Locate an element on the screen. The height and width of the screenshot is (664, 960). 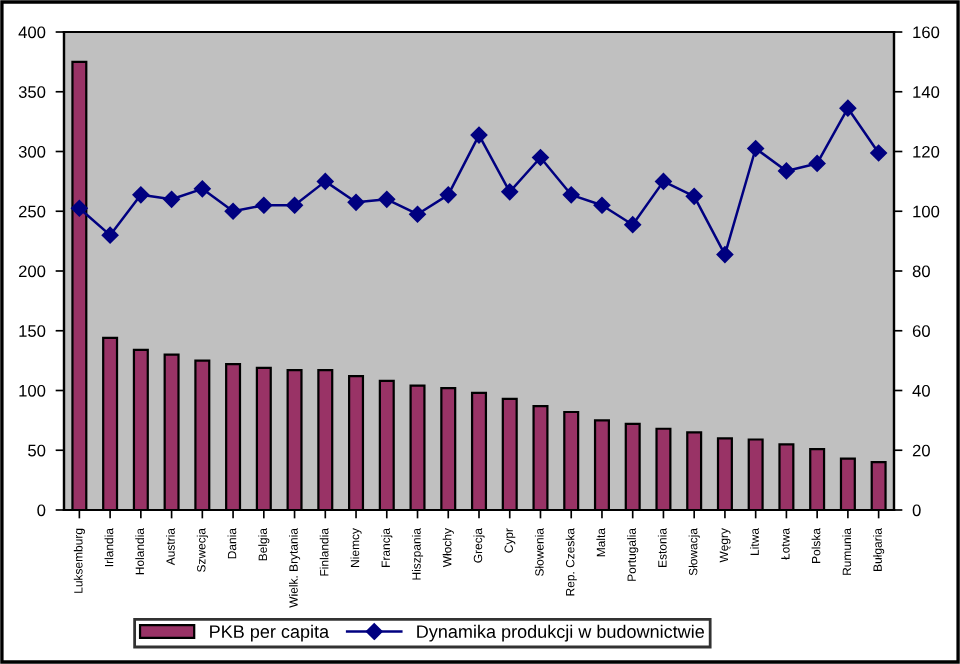
y2-tick-label: 60 is located at coordinates (921, 331).